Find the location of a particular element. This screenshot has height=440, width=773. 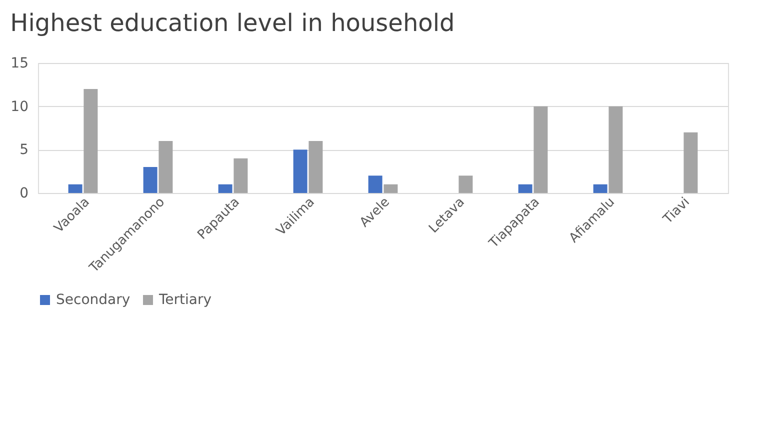

y-tick-label: 5 is located at coordinates (24, 150).